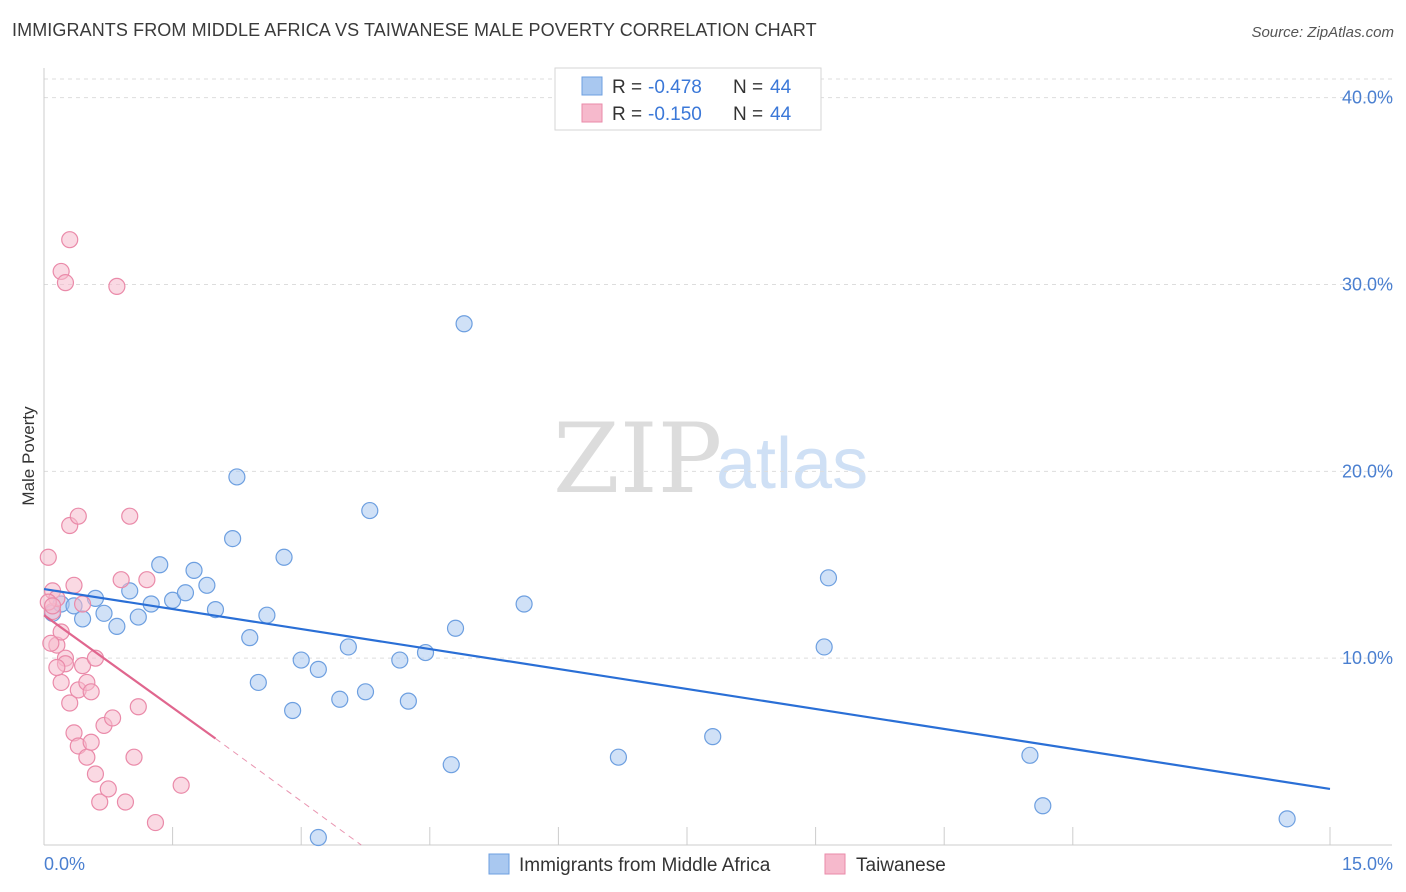 The image size is (1406, 892). I want to click on legend-series-label: Immigrants from Middle Africa, so click(645, 865).